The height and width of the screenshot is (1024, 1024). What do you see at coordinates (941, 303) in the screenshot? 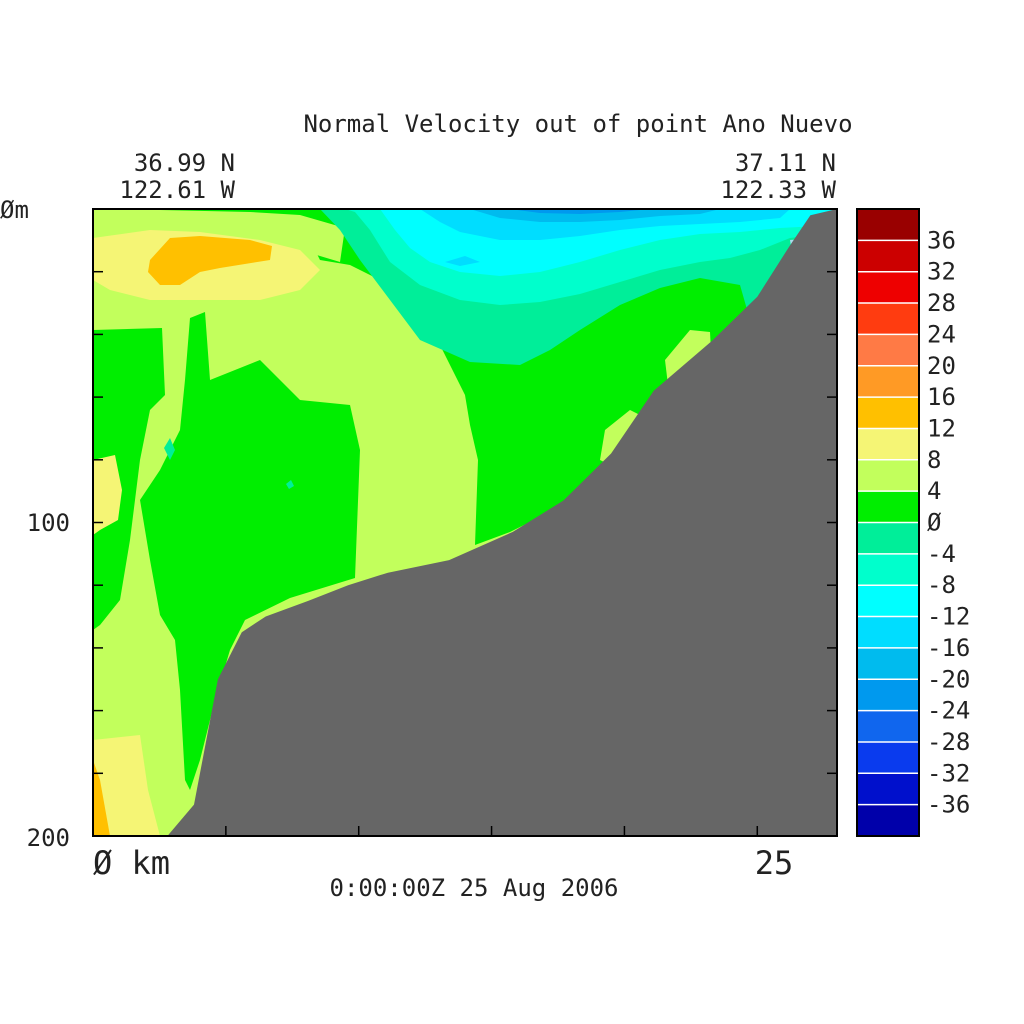
I see `colorbar-level-label: 28` at bounding box center [941, 303].